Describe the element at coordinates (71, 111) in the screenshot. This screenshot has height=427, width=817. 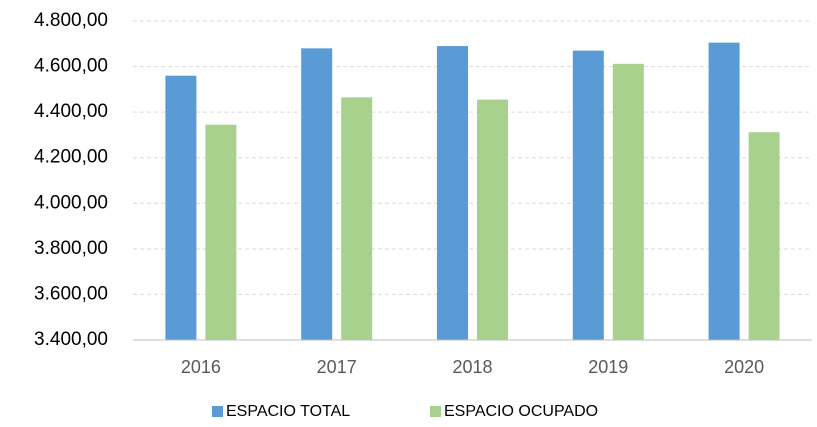
I see `y-tick-label: 4.400,00` at that location.